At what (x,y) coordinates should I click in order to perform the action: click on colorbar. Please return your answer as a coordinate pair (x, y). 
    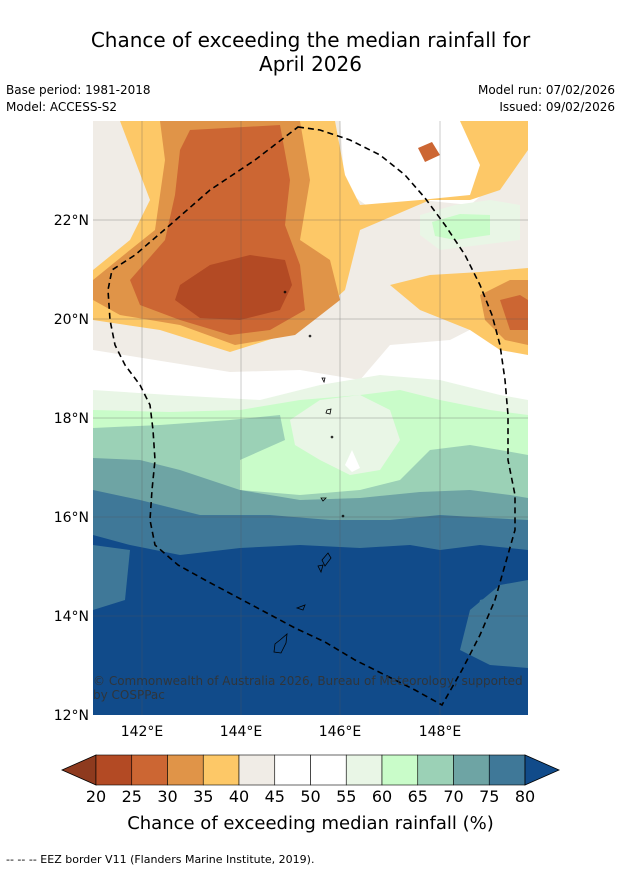
    Looking at the image, I should click on (310, 770).